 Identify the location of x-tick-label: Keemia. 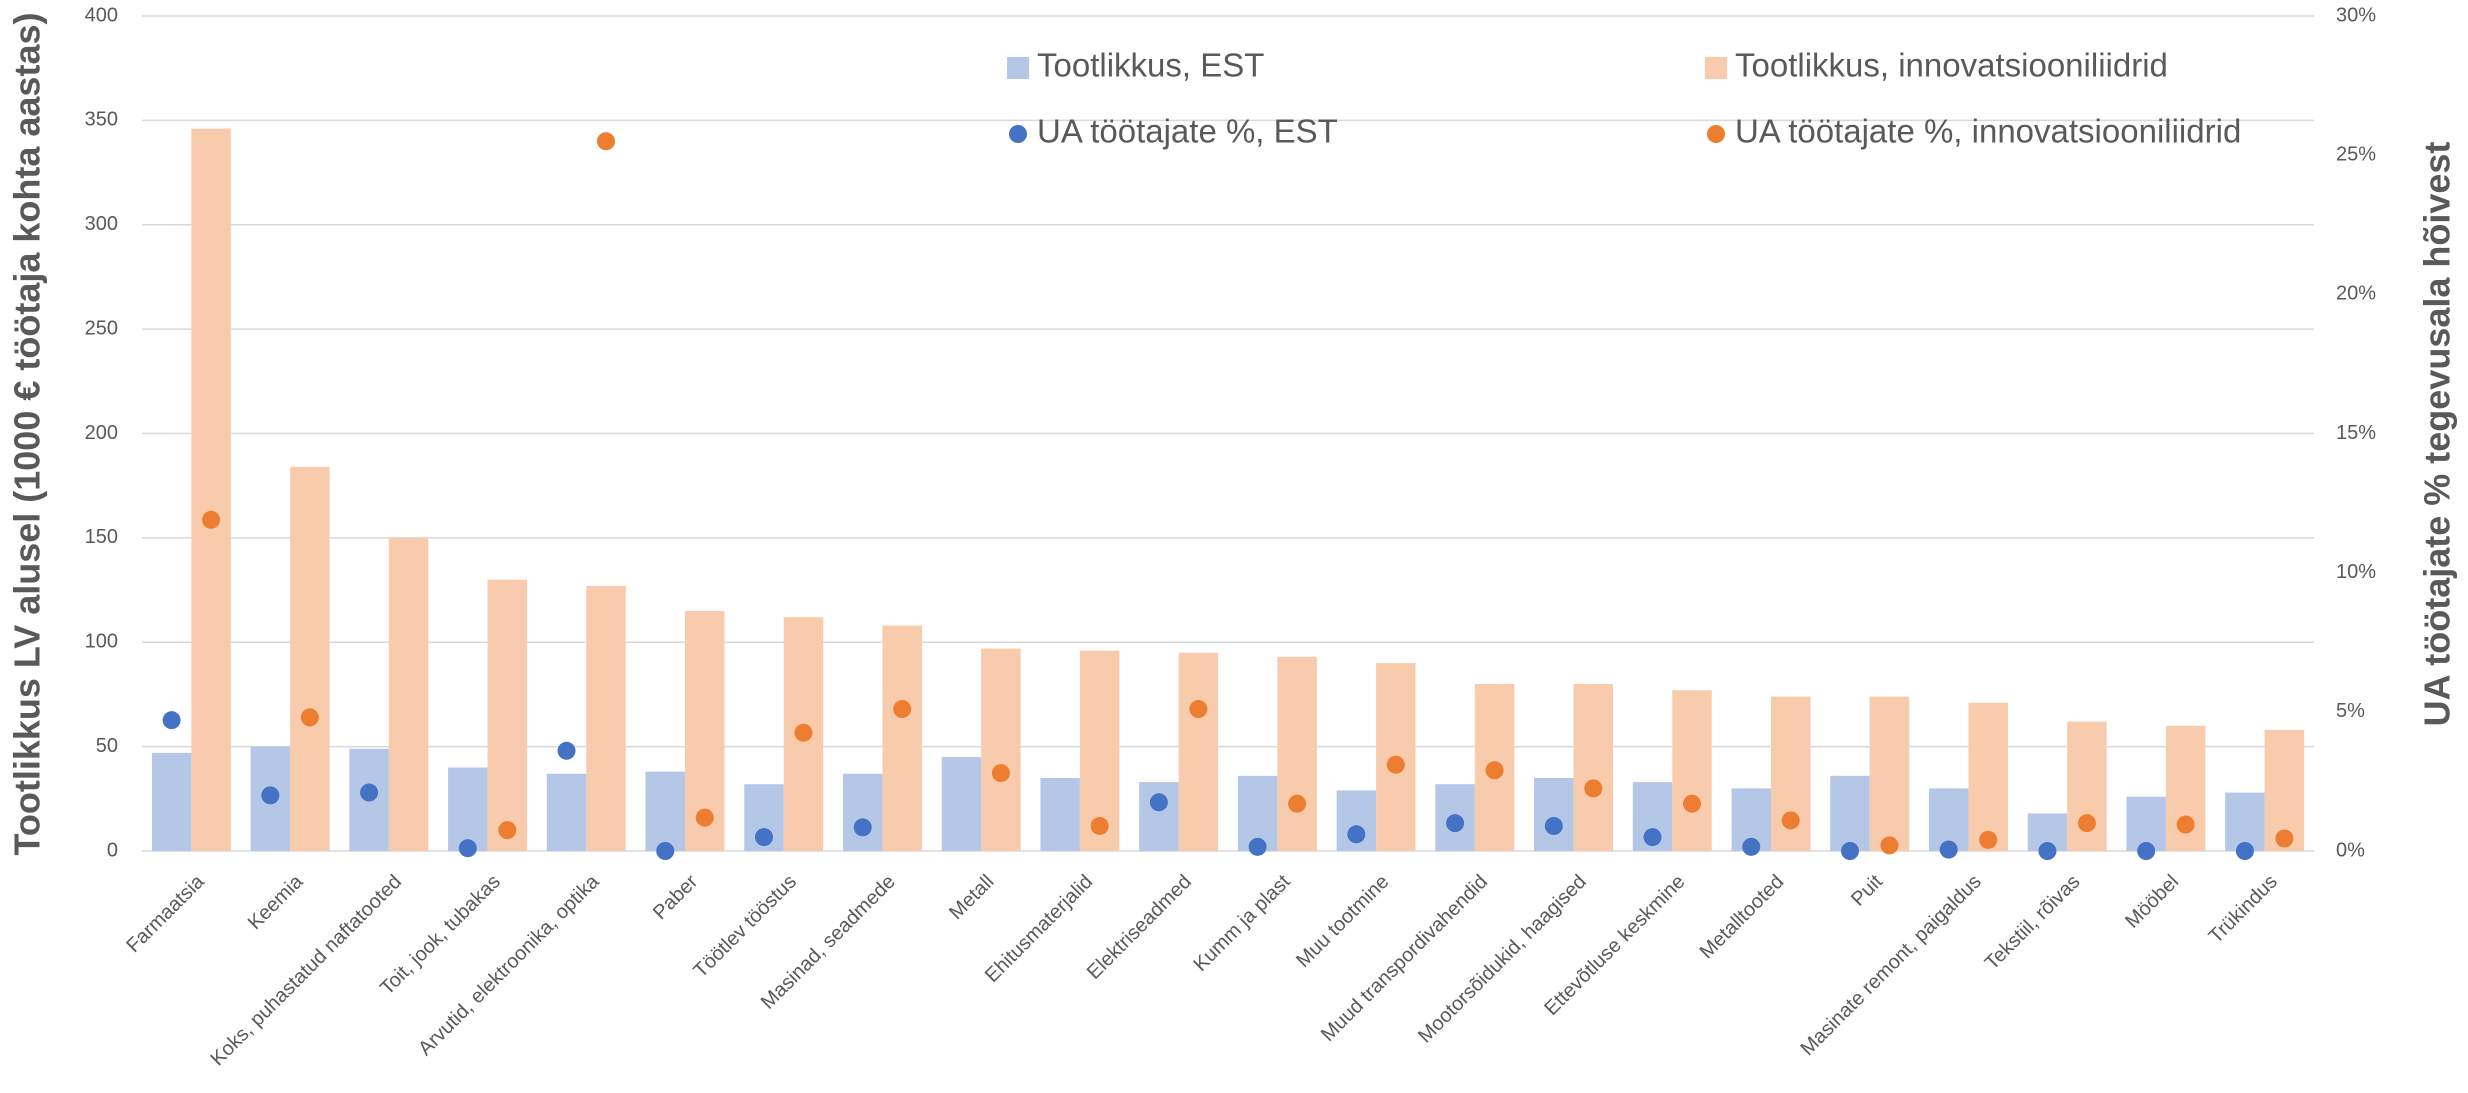
(276, 902).